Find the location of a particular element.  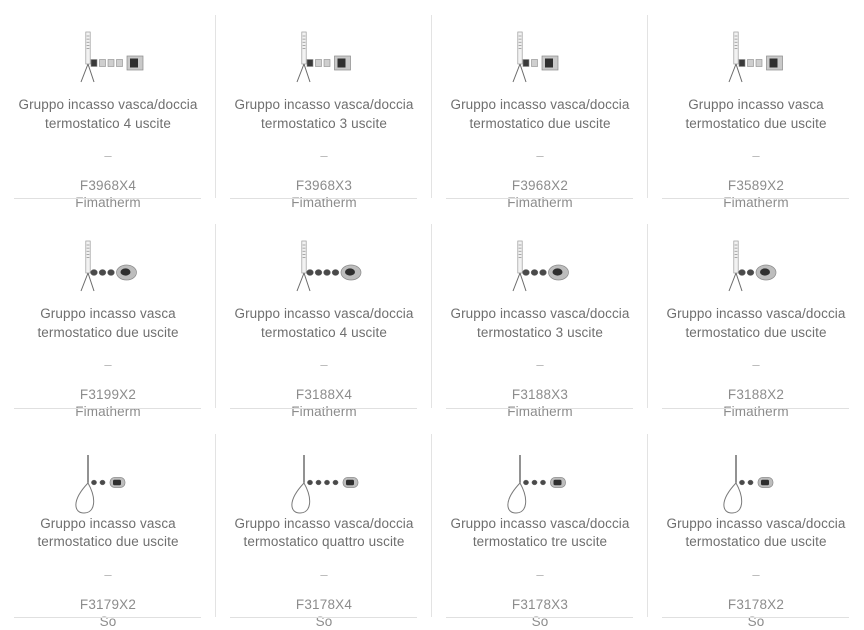

bath-shower-mixer-square-4-outlet-icon is located at coordinates (108, 62).